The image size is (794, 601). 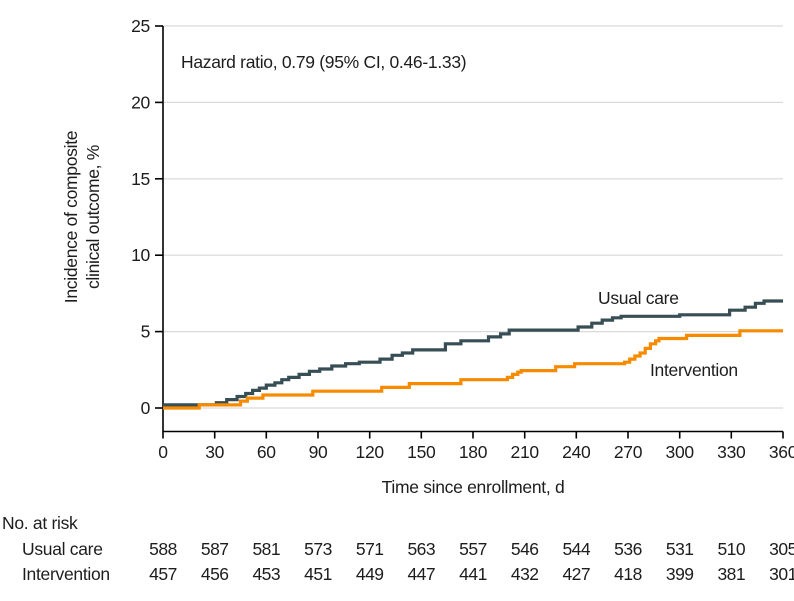 What do you see at coordinates (266, 574) in the screenshot?
I see `risk-value: 453` at bounding box center [266, 574].